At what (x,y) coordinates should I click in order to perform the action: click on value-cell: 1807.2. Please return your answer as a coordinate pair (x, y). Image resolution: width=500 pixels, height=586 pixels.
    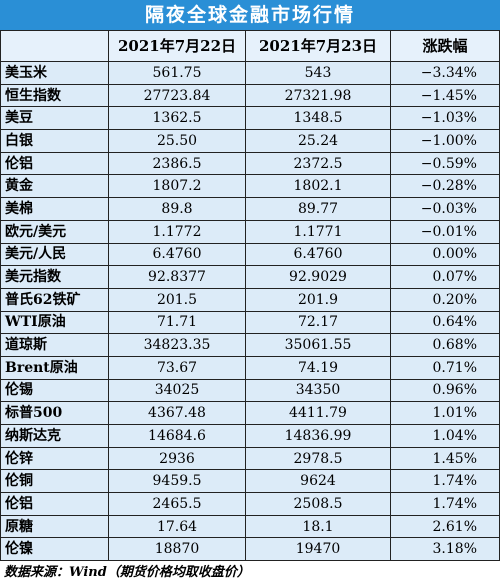
    Looking at the image, I should click on (177, 186).